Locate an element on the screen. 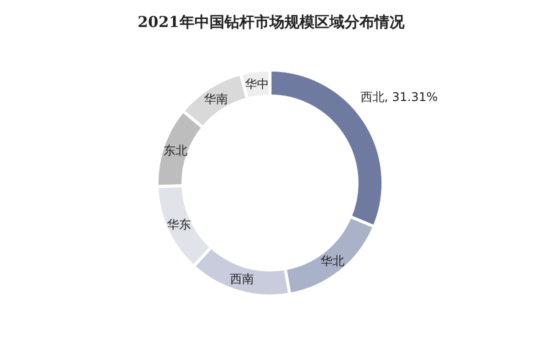 This screenshot has width=542, height=341. slice-label: 西南 is located at coordinates (242, 279).